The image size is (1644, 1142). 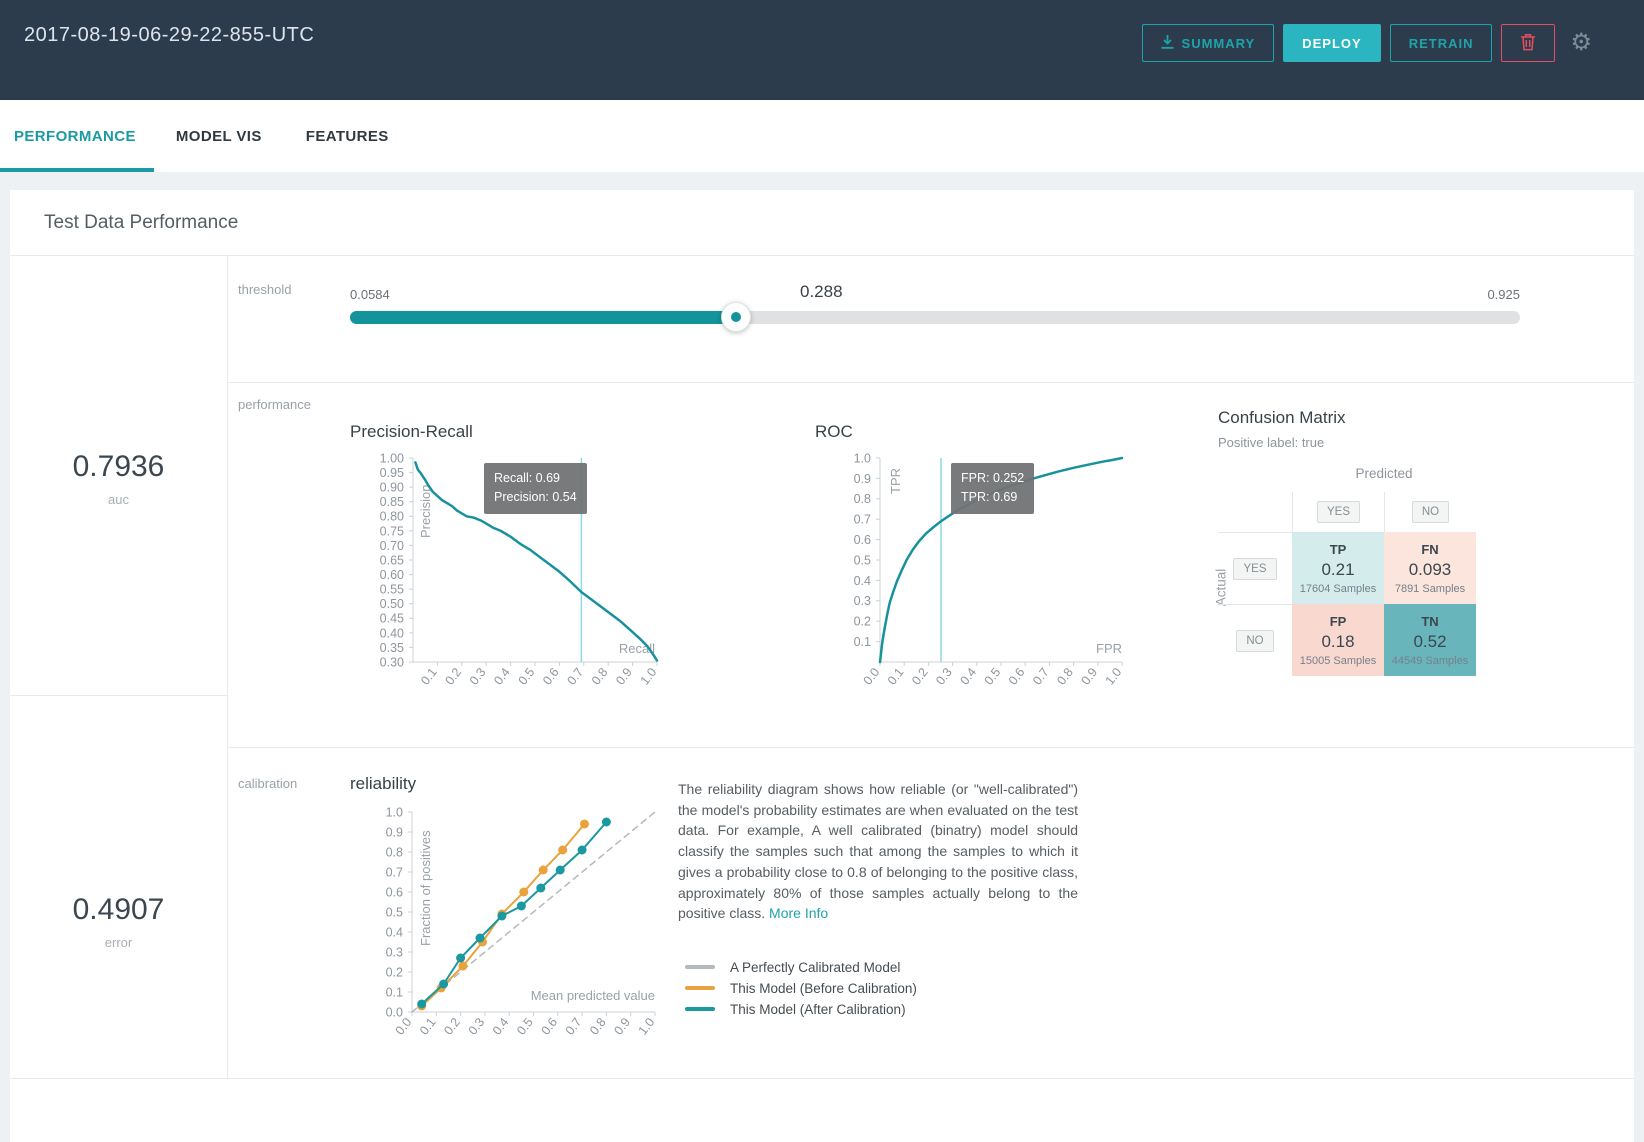 I want to click on tab-performance: PERFORMANCE, so click(x=77, y=136).